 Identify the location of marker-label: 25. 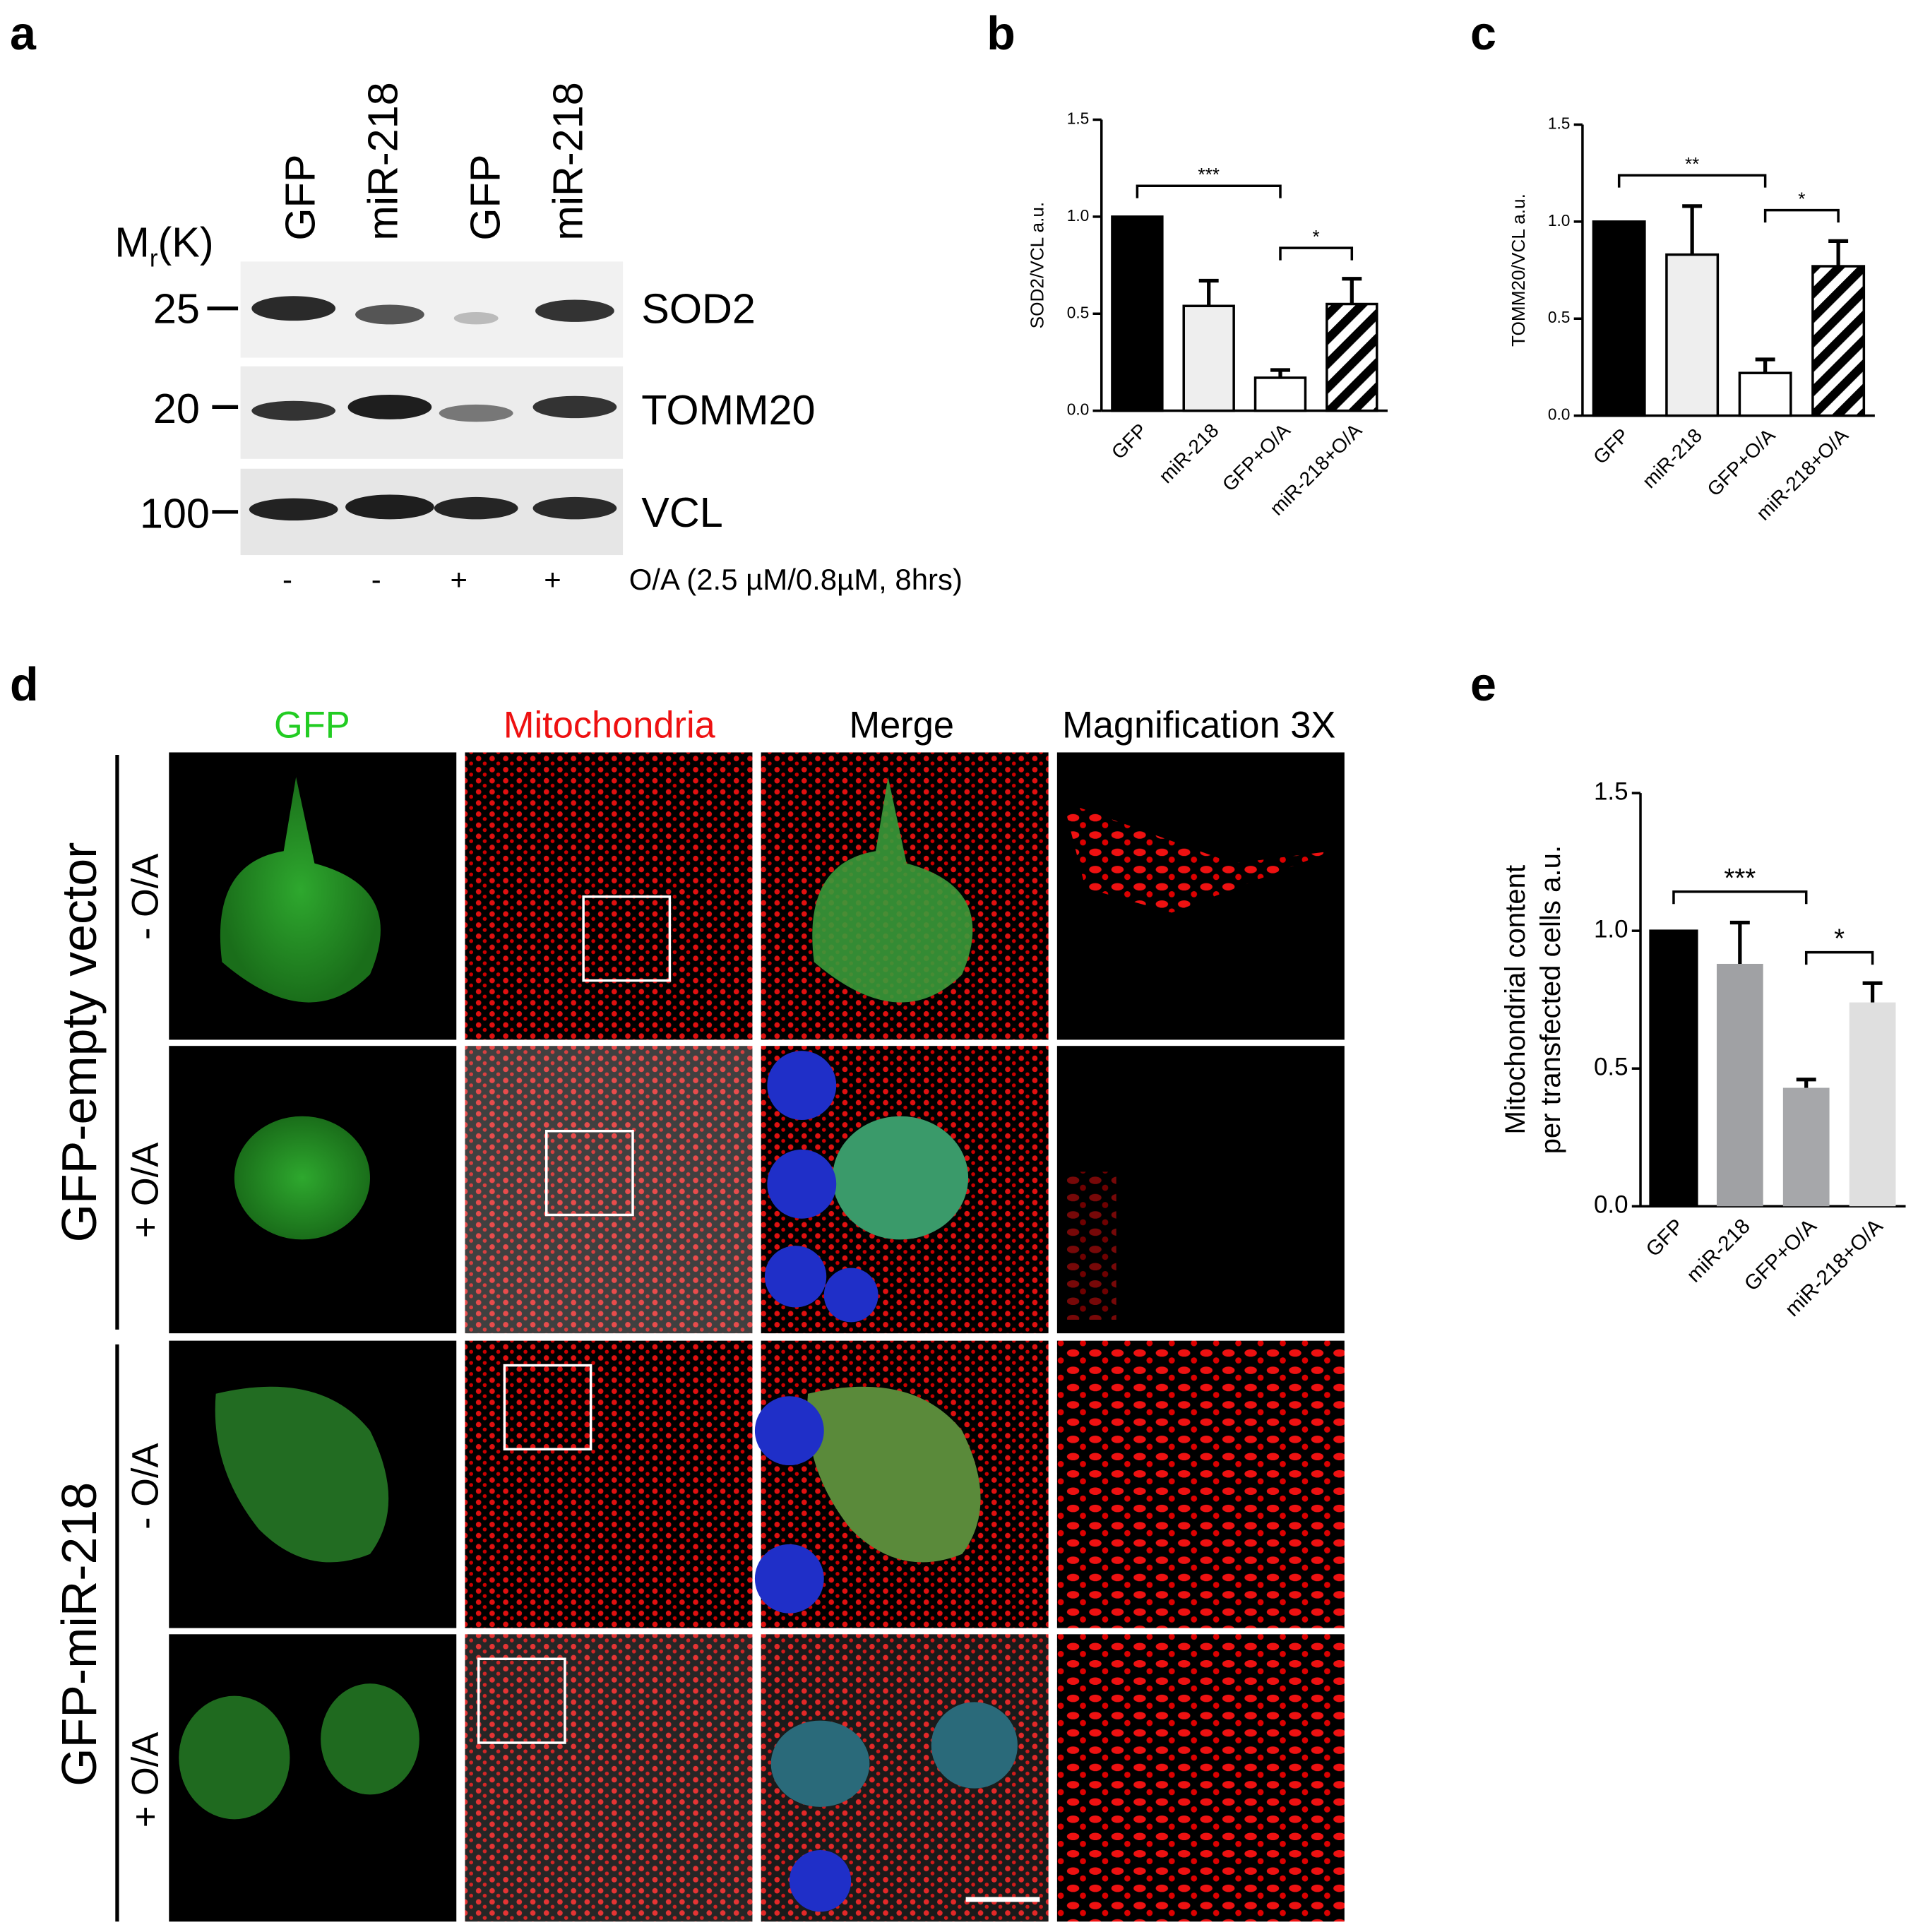
(177, 309).